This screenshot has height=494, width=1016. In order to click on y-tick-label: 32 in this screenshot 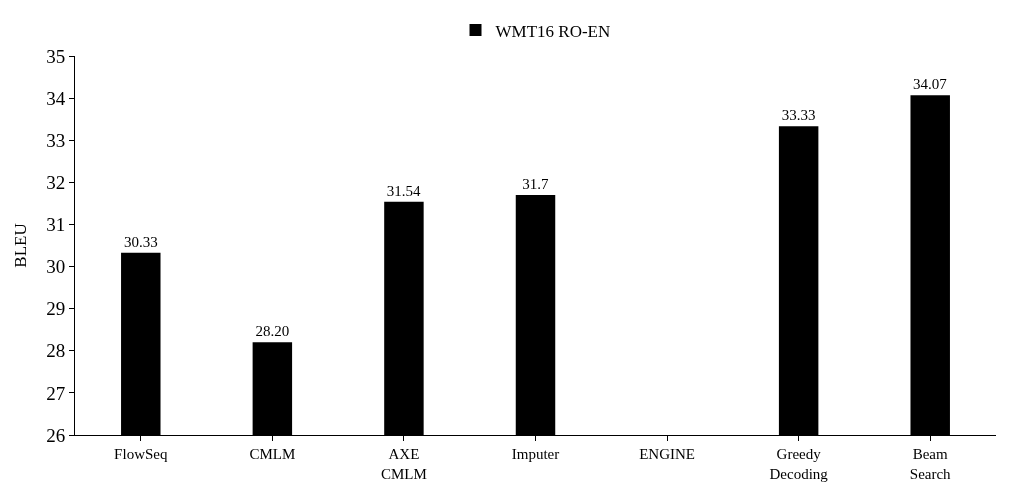, I will do `click(56, 182)`.